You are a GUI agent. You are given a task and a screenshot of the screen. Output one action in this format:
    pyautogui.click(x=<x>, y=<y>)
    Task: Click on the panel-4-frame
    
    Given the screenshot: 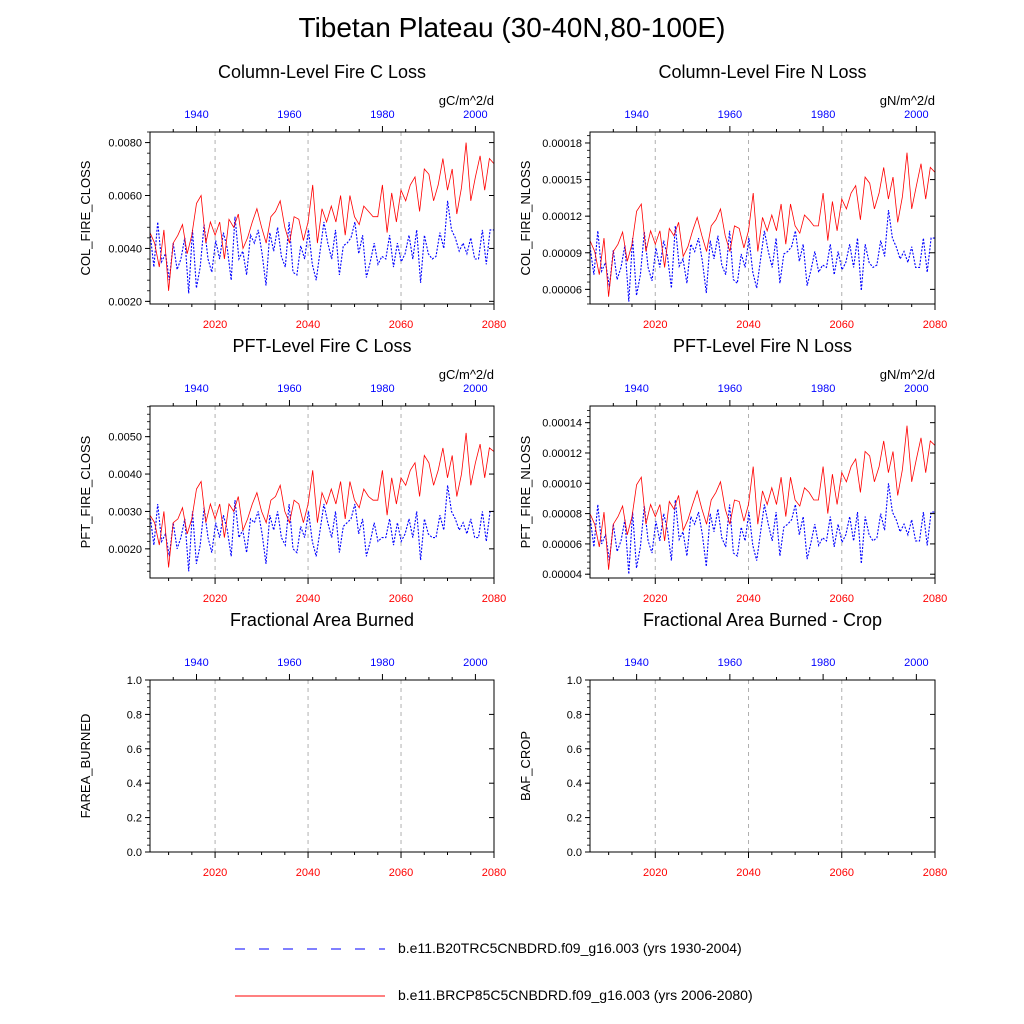 What is the action you would take?
    pyautogui.click(x=762, y=492)
    